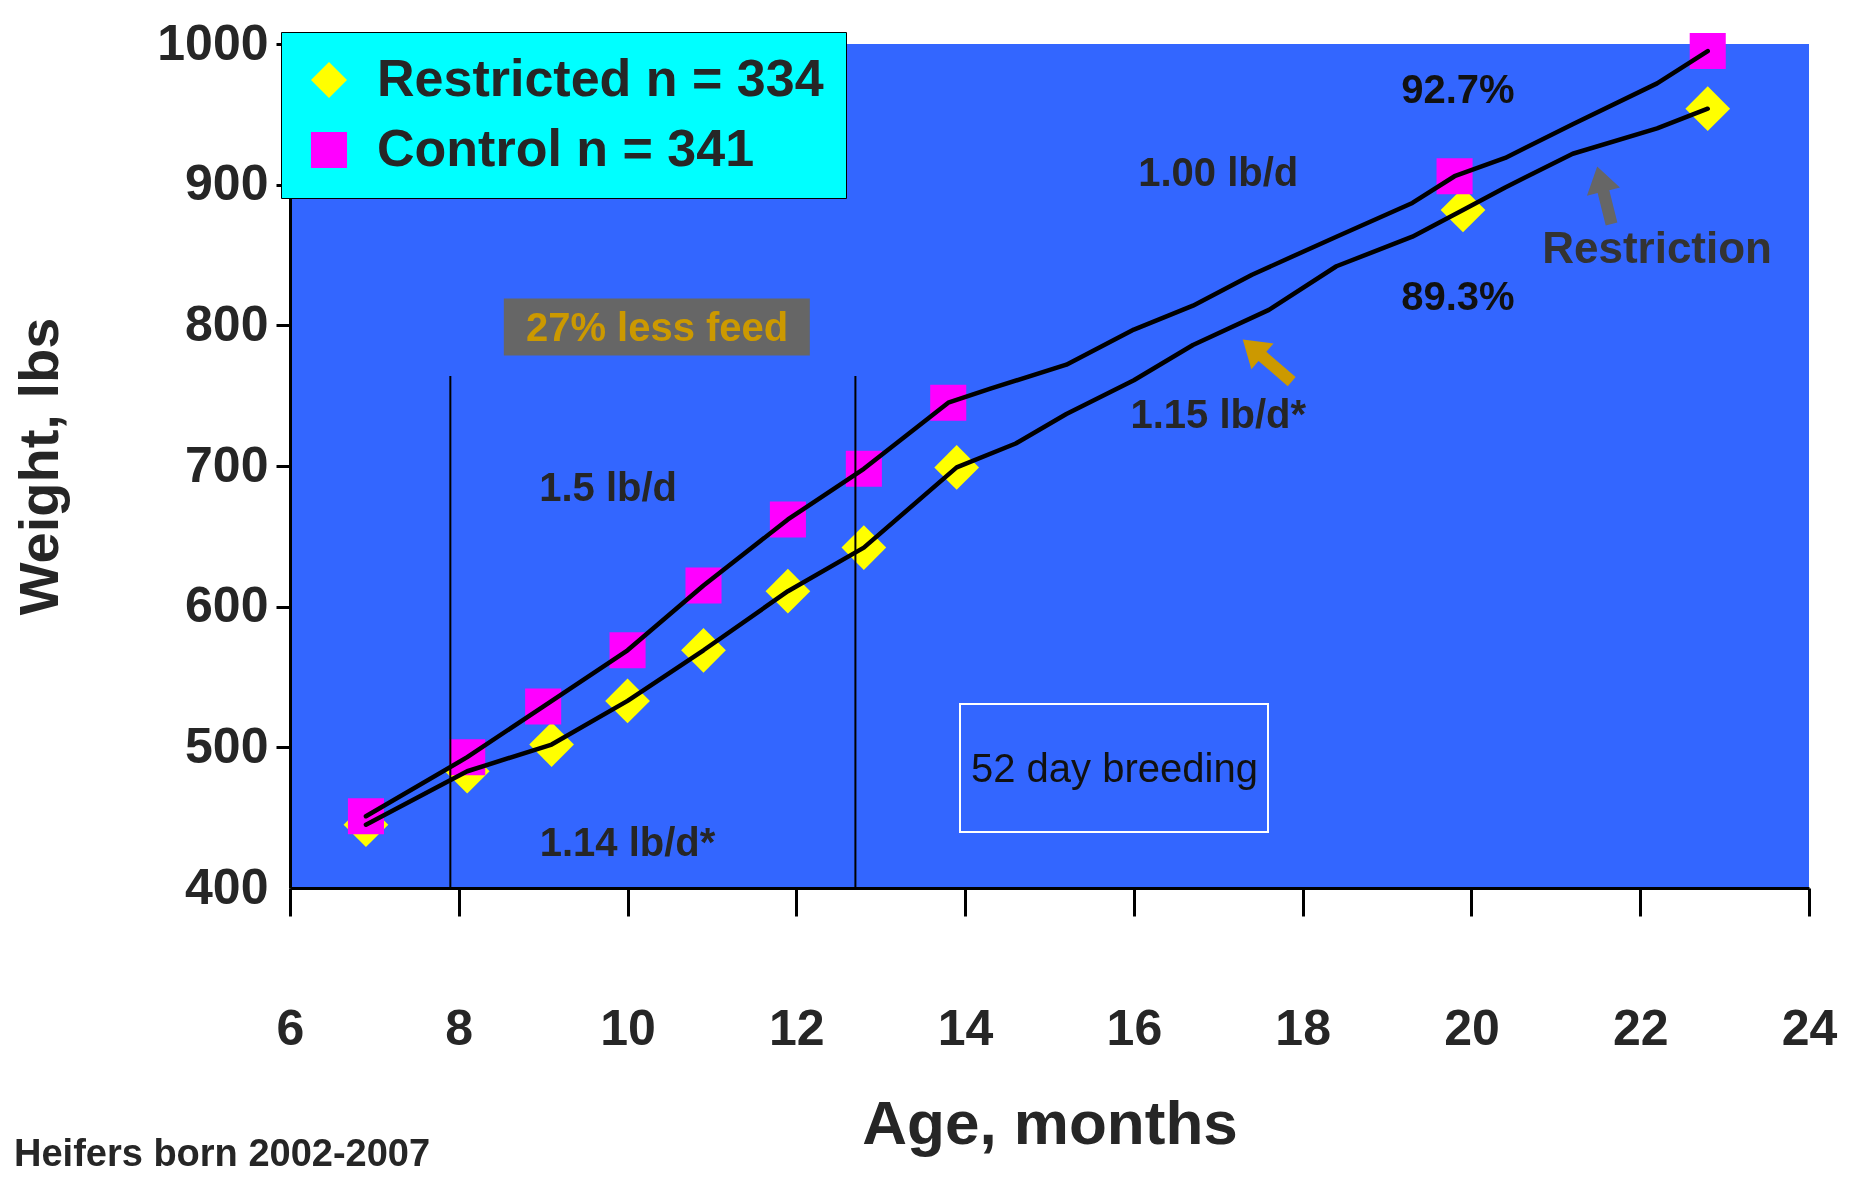  Describe the element at coordinates (227, 745) in the screenshot. I see `y-tick-label: 500` at that location.